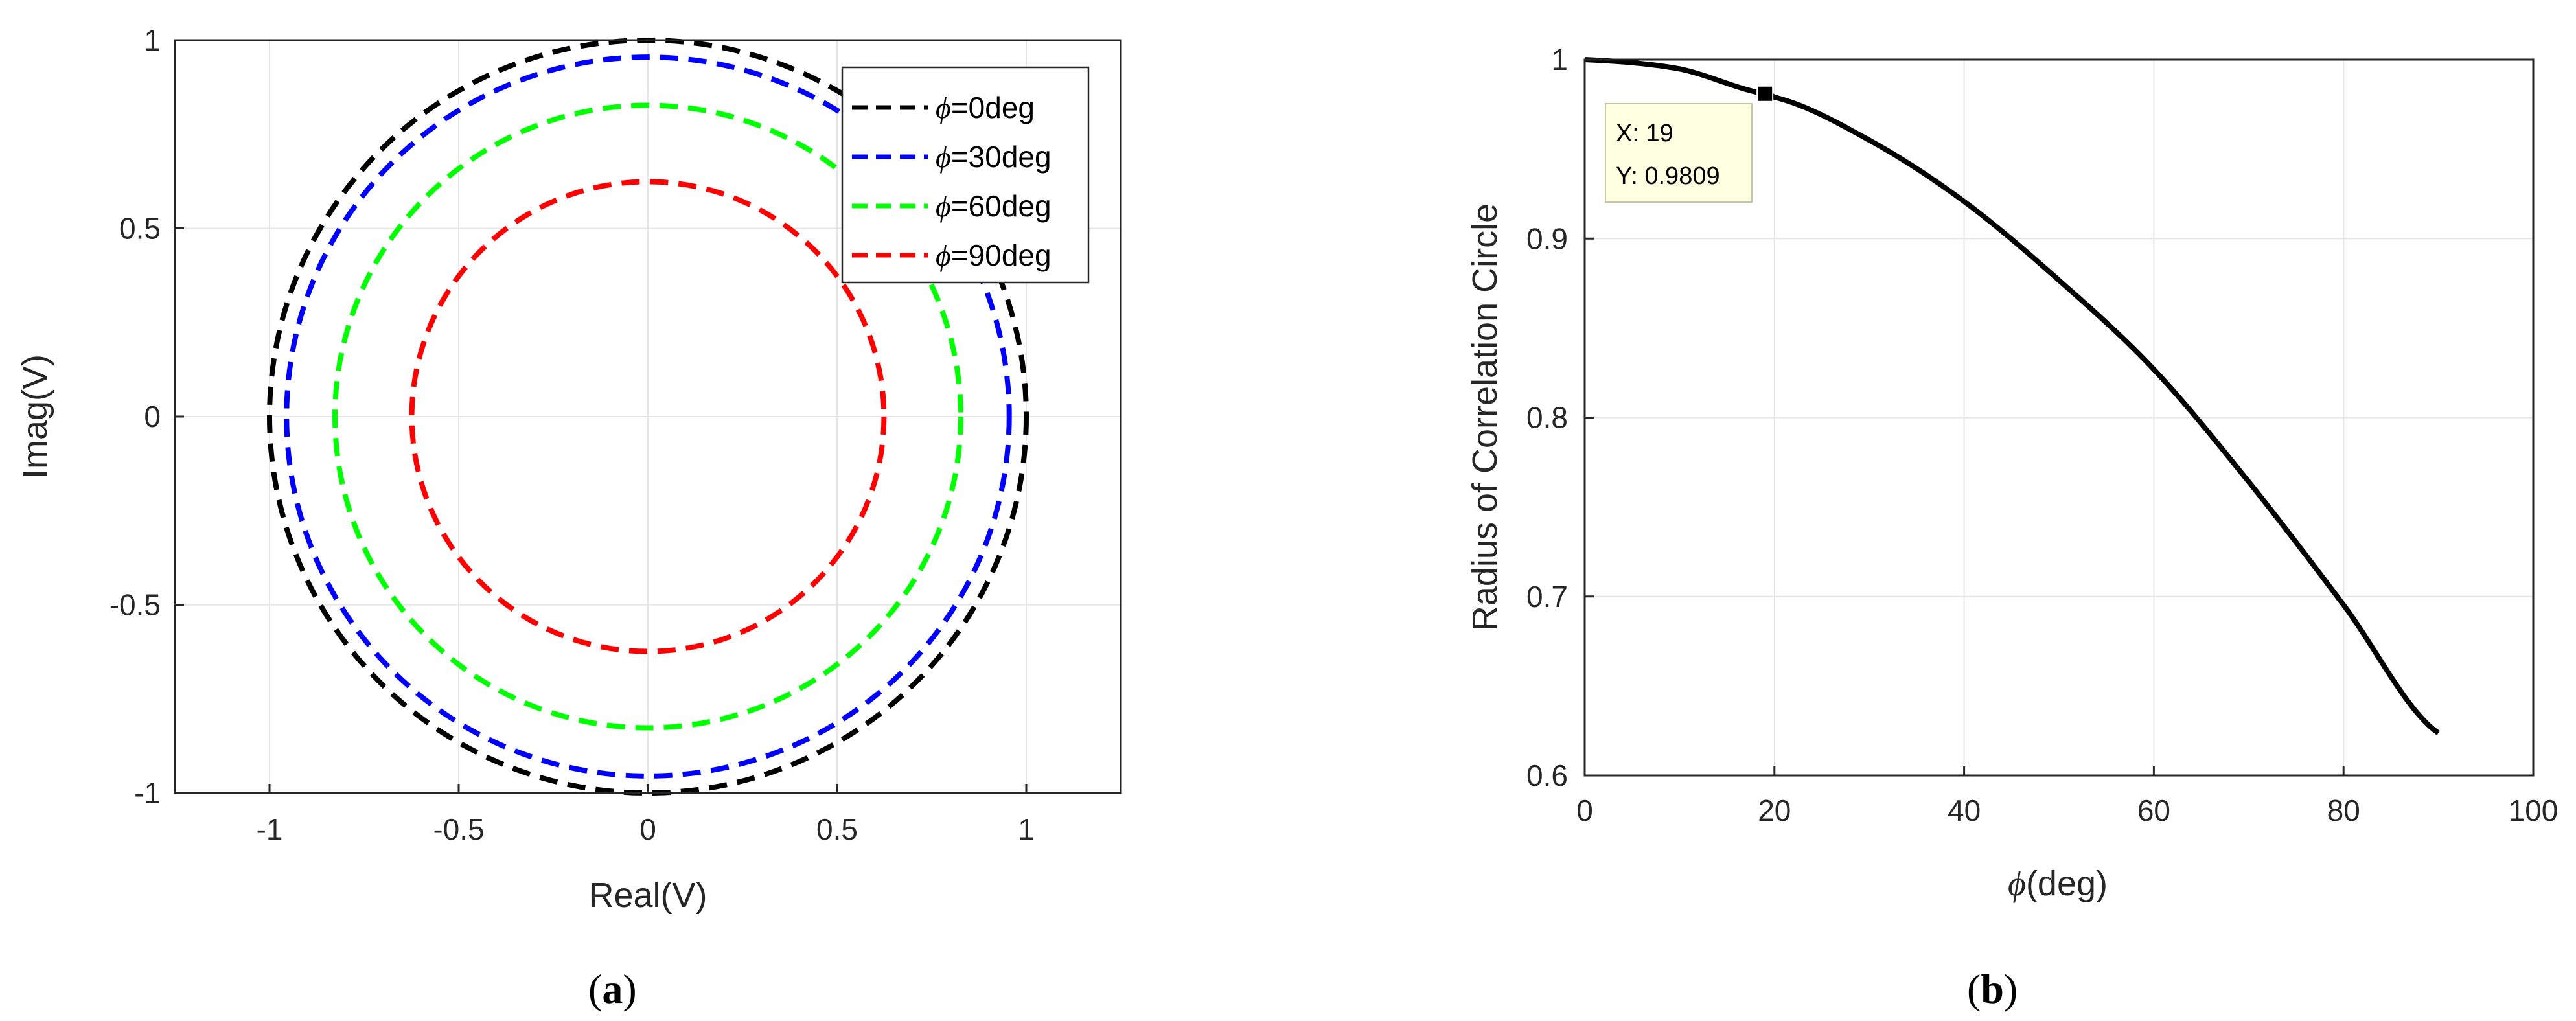 Image resolution: width=2576 pixels, height=1021 pixels. I want to click on plot-a-legend: ϕ=0deg ϕ=30deg ϕ=60deg ϕ=90deg, so click(965, 175).